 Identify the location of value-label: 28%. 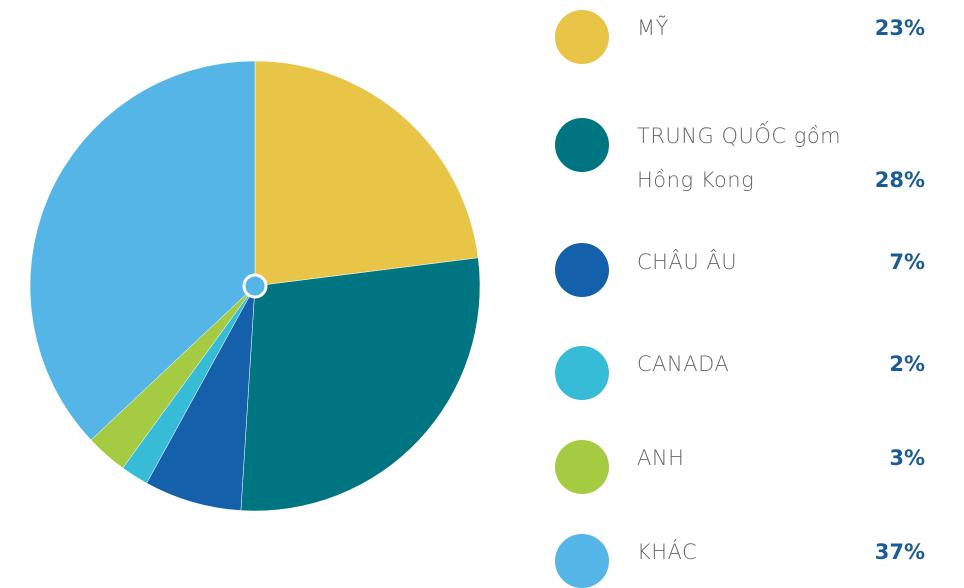
(899, 180).